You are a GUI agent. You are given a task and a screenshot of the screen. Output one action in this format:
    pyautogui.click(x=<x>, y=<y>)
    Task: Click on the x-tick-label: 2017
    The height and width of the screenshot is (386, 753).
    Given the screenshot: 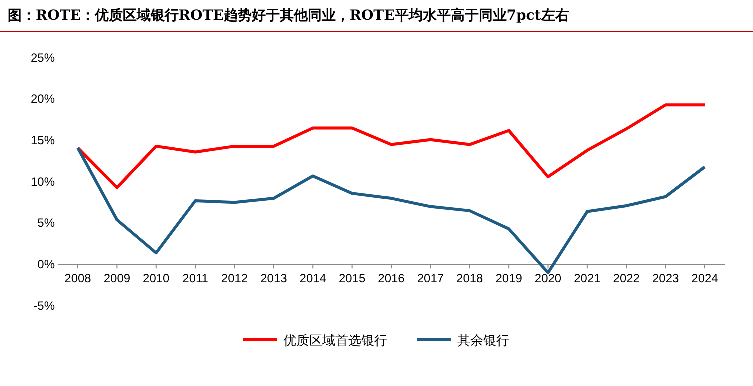 What is the action you would take?
    pyautogui.click(x=430, y=278)
    